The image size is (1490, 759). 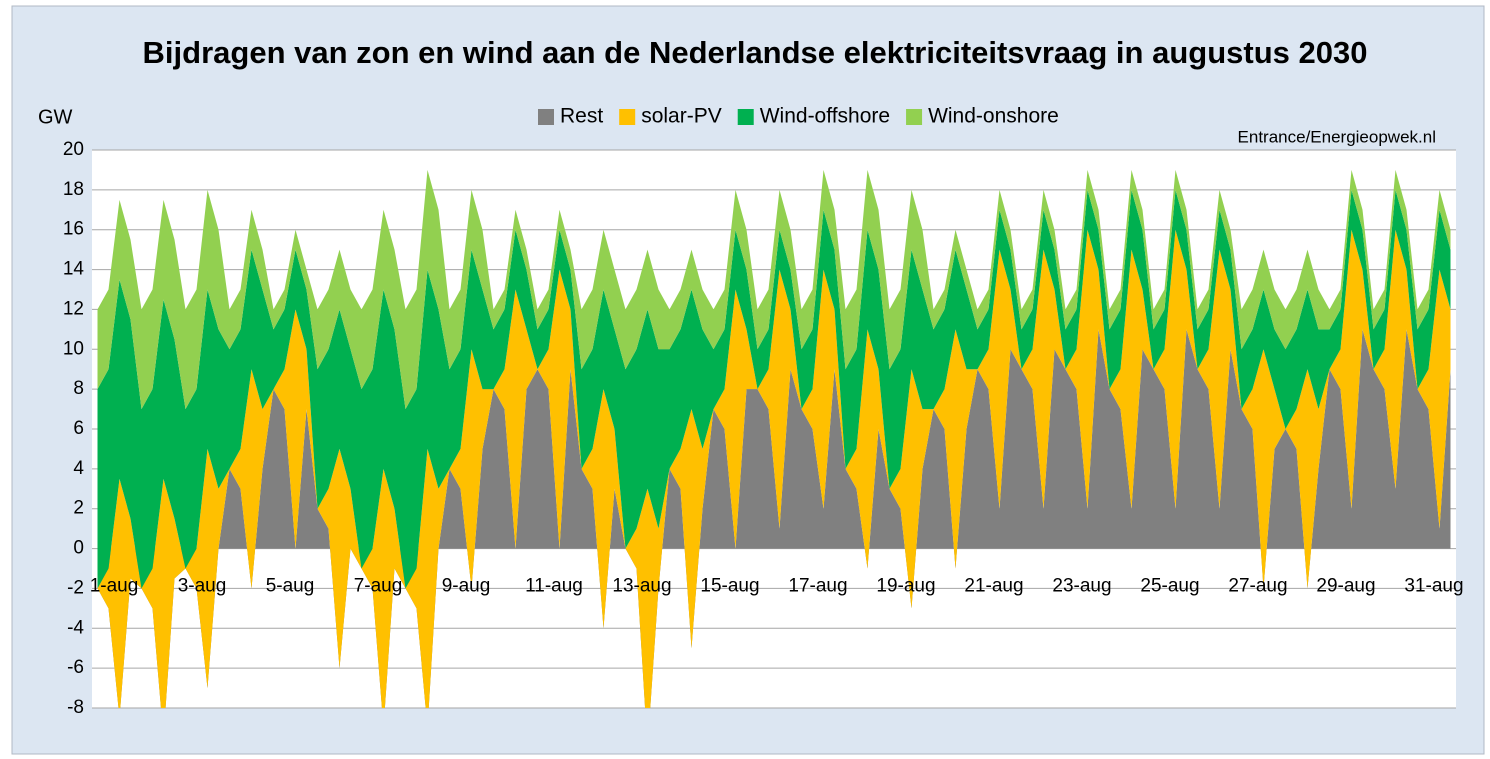 I want to click on y-tick-label: 20, so click(x=73, y=149).